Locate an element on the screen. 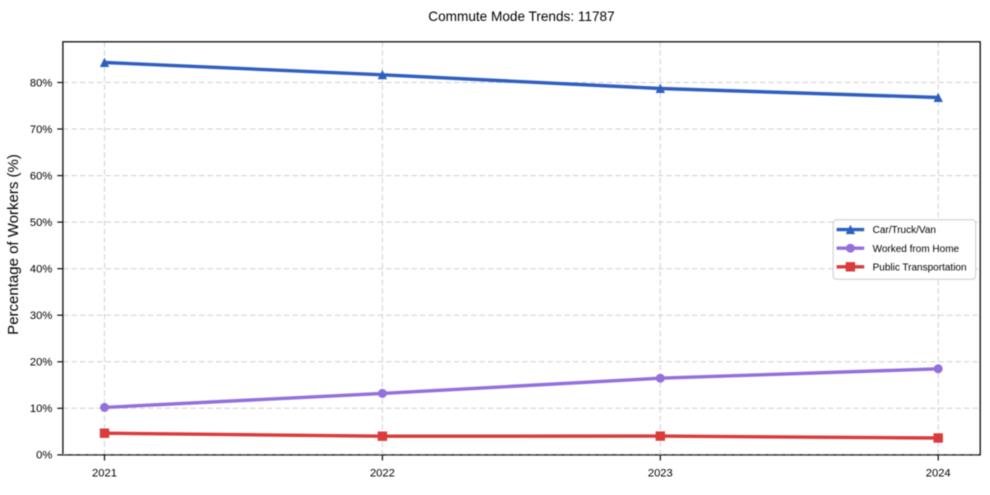 The image size is (990, 495). svg-text: Car/Truck/Van is located at coordinates (904, 230).